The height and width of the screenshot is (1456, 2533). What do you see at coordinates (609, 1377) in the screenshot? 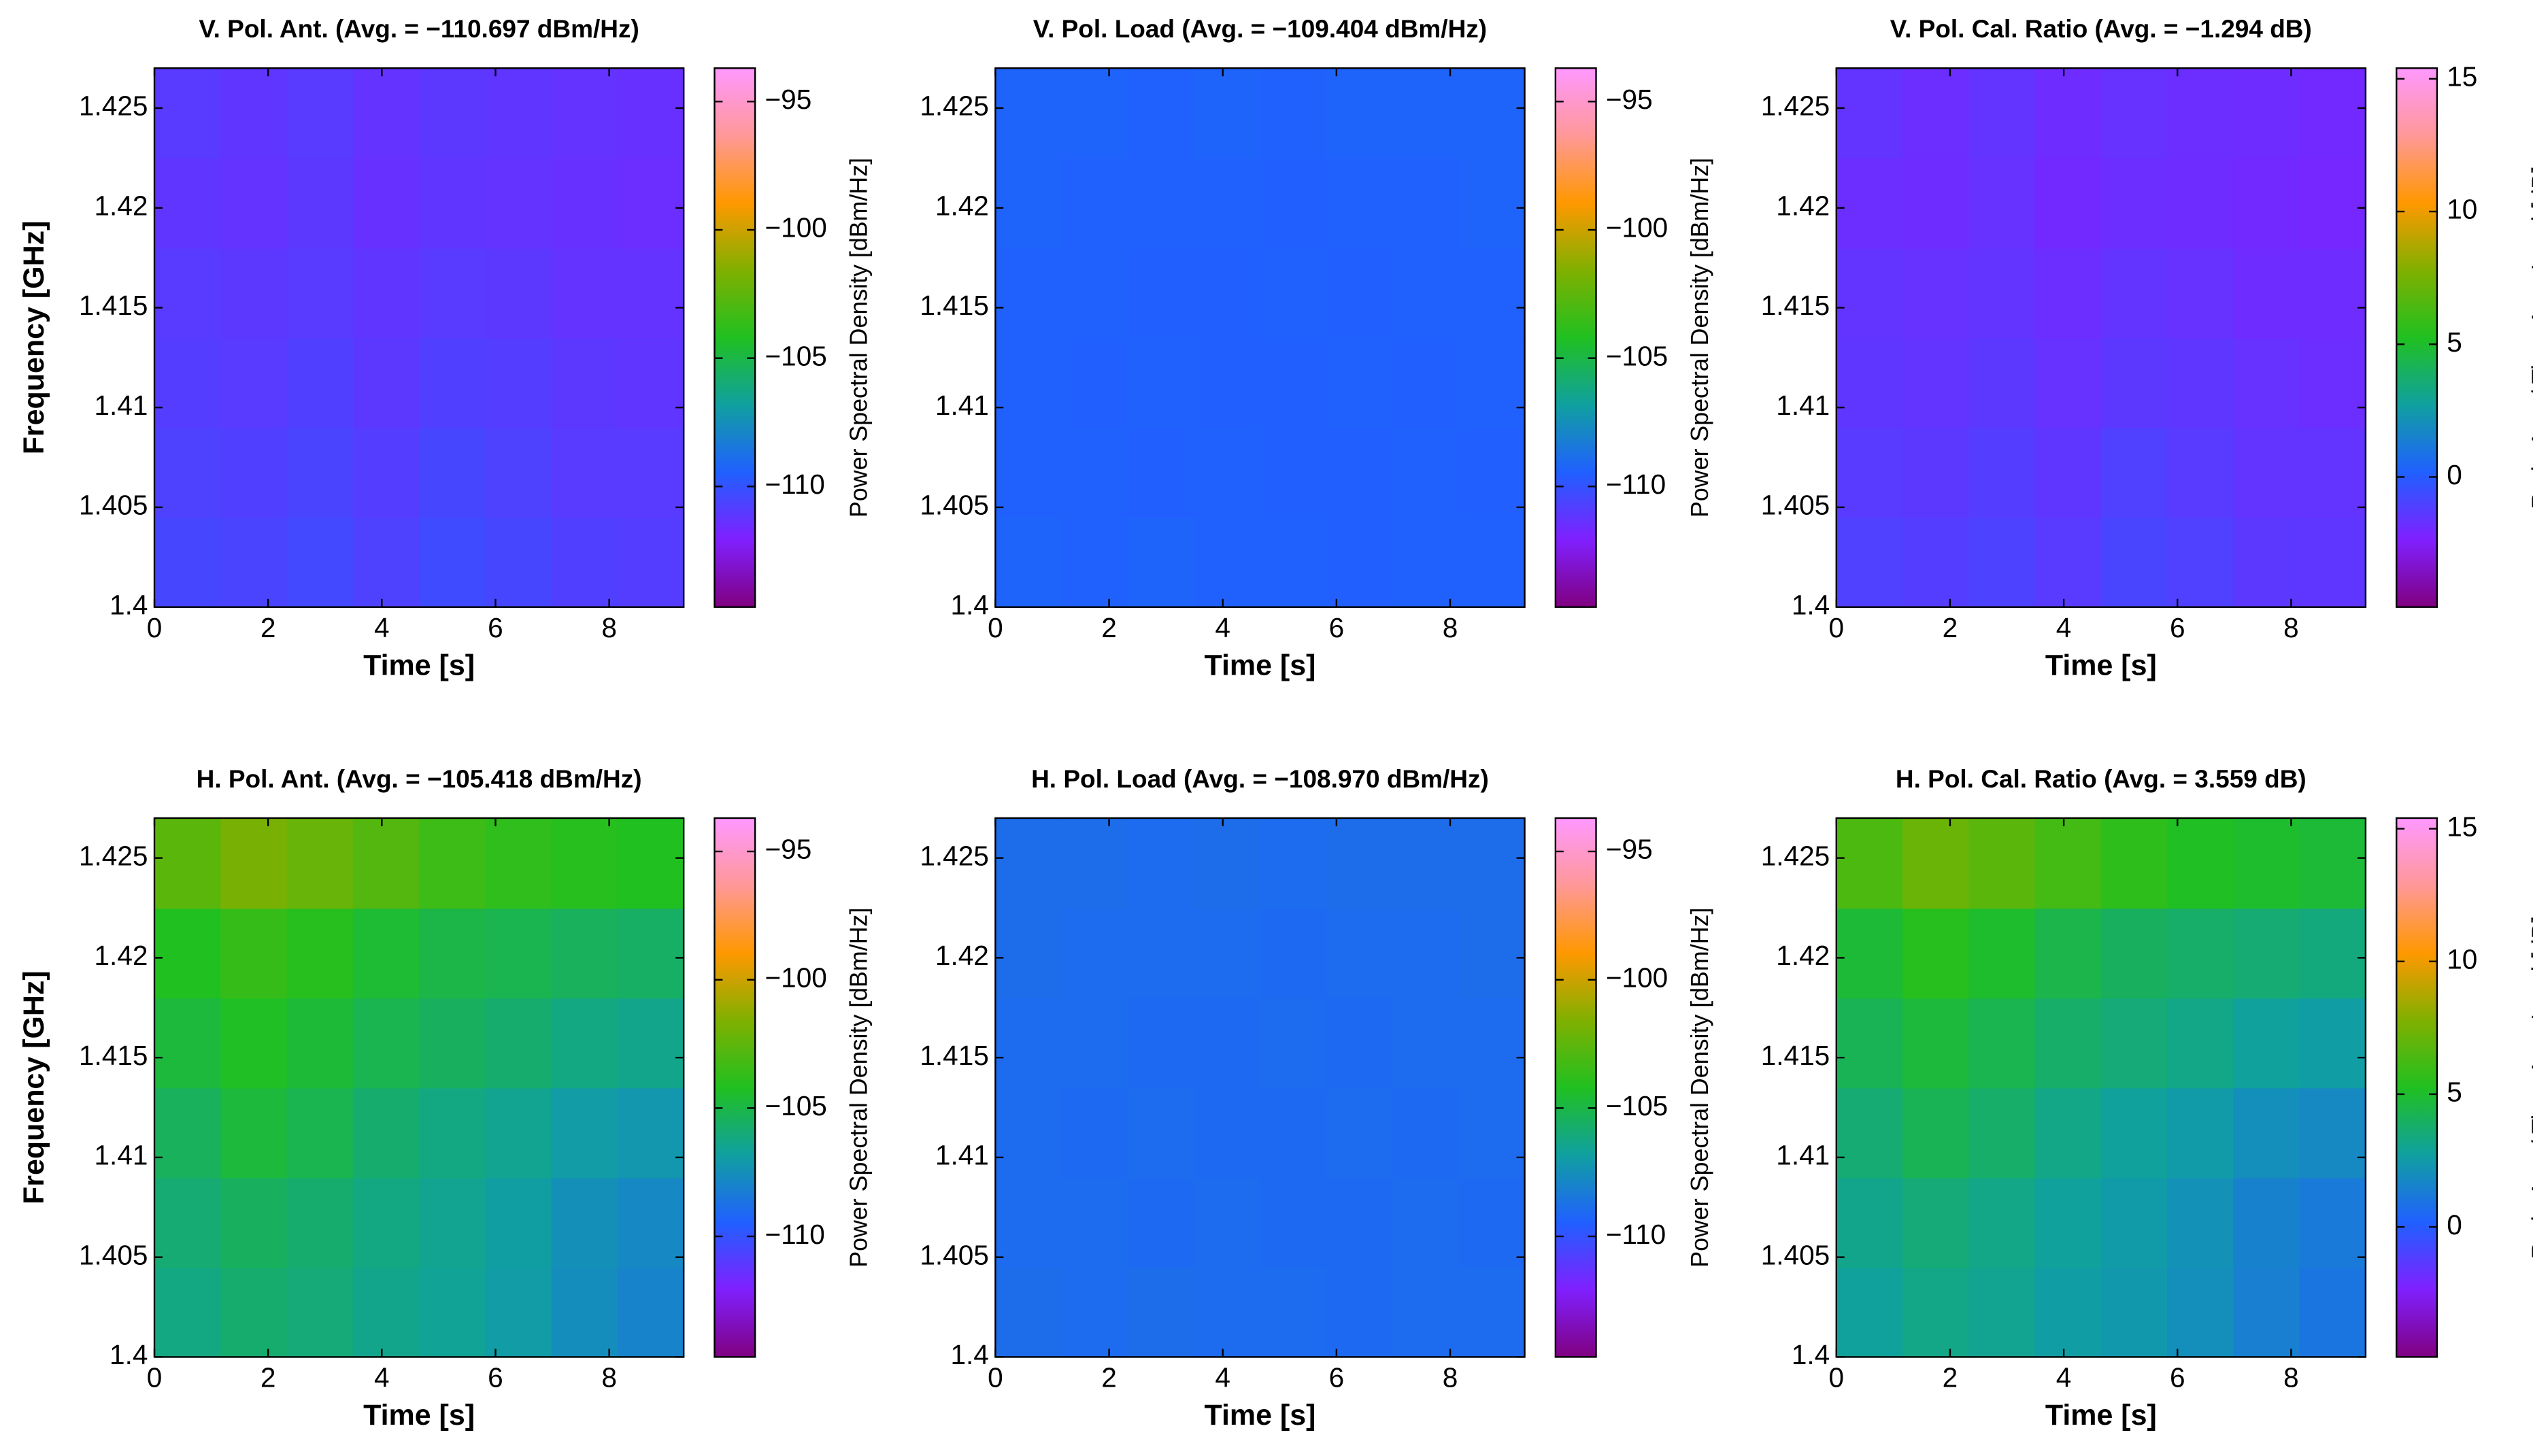
I see `x-tick-label: 8` at bounding box center [609, 1377].